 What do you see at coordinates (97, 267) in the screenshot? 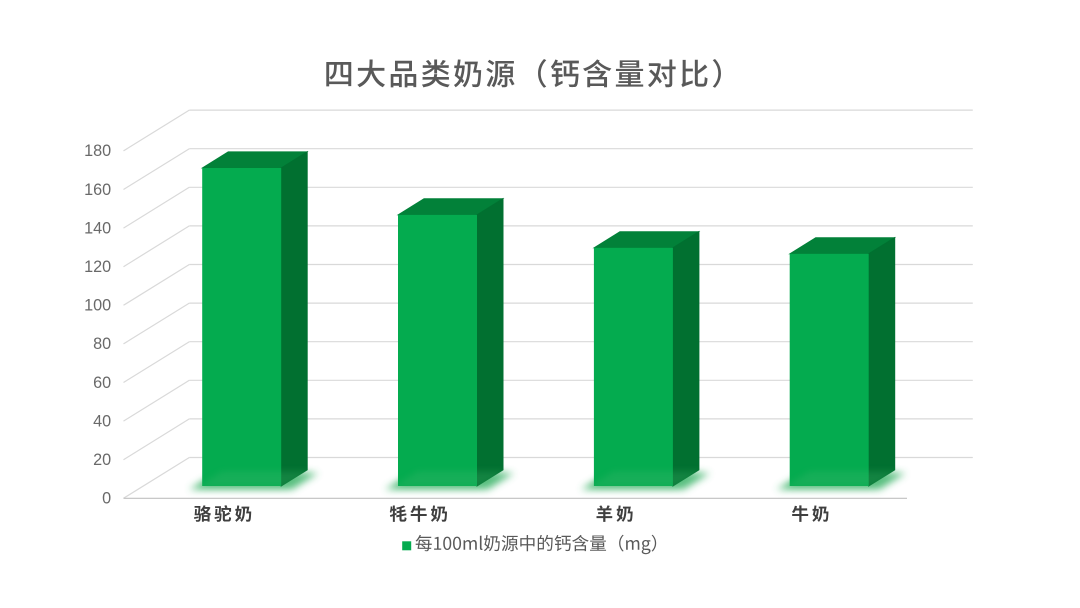
I see `svg-text: 120` at bounding box center [97, 267].